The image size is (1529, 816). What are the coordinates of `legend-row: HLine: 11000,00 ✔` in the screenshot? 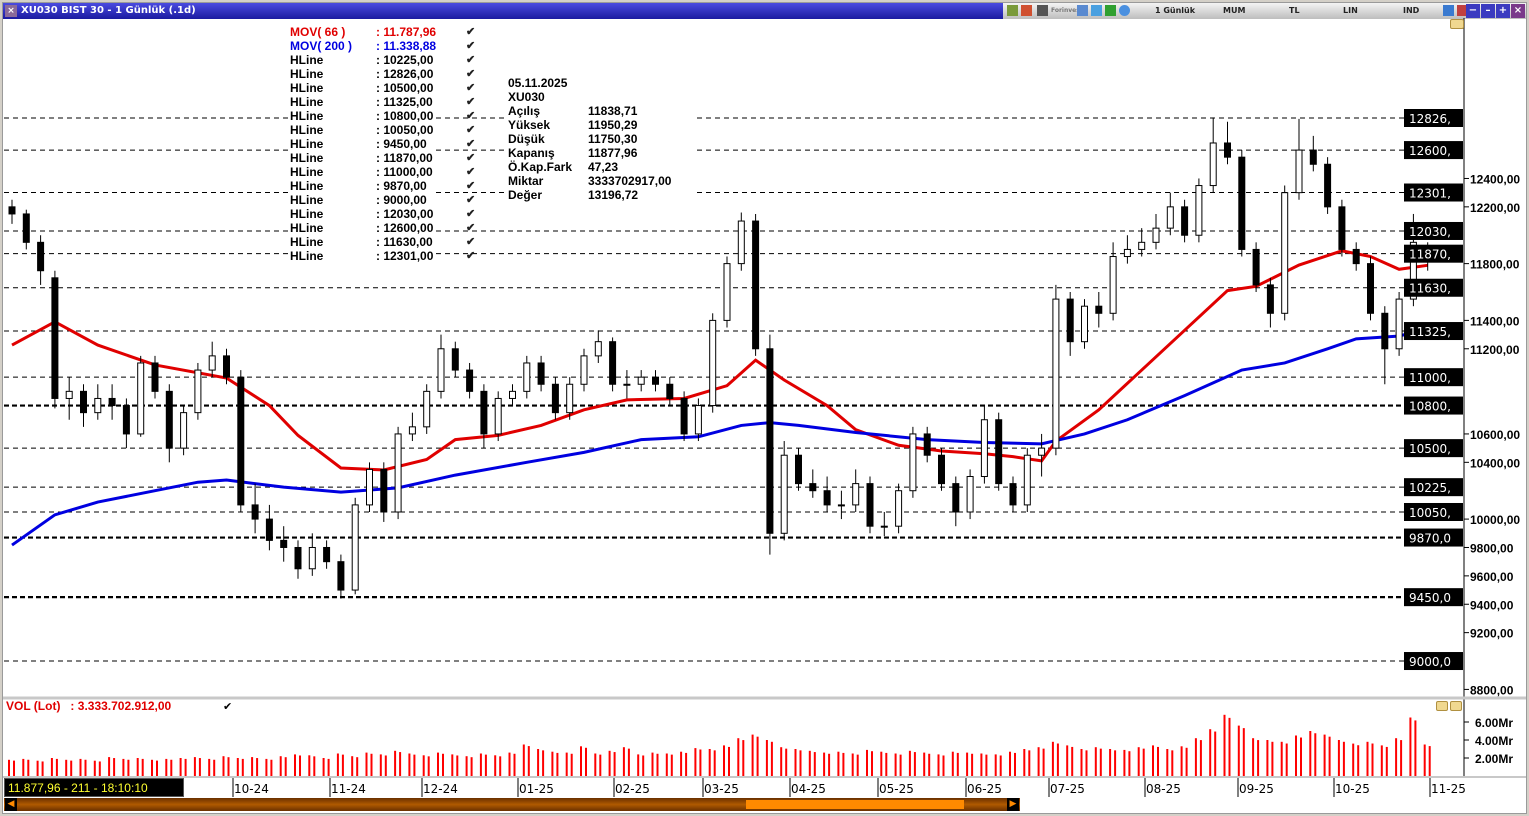 It's located at (382, 172).